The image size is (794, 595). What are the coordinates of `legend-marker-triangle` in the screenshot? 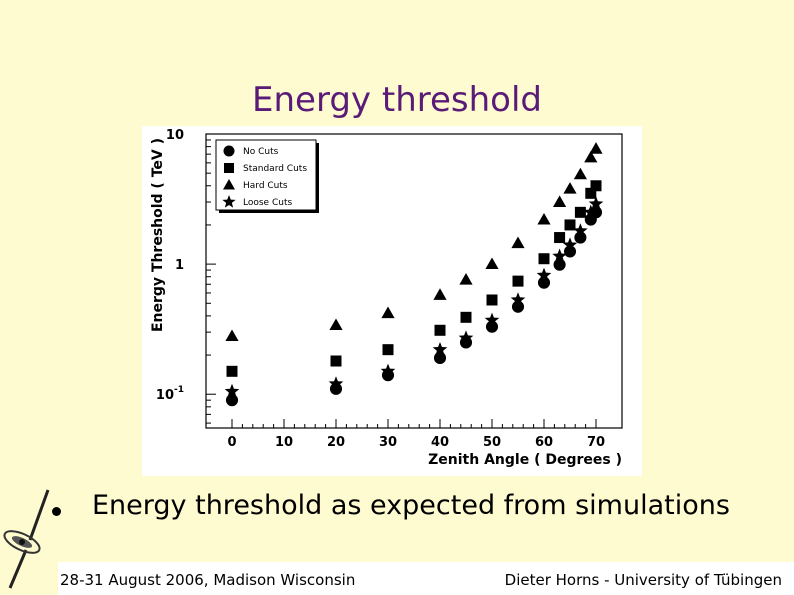 It's located at (229, 184).